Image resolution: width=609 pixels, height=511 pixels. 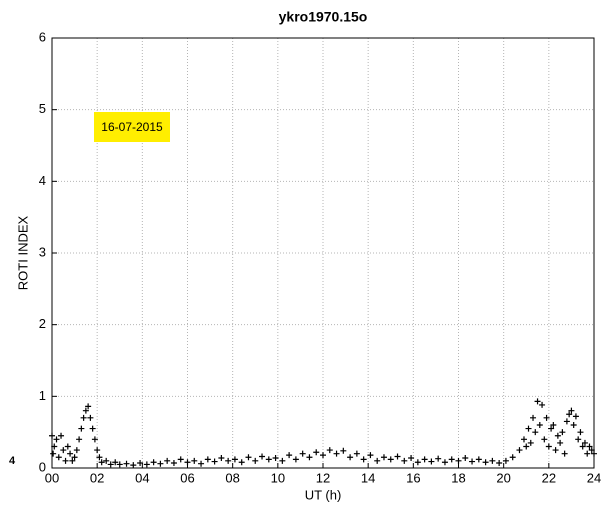 What do you see at coordinates (97, 477) in the screenshot?
I see `x-tick-label: 02` at bounding box center [97, 477].